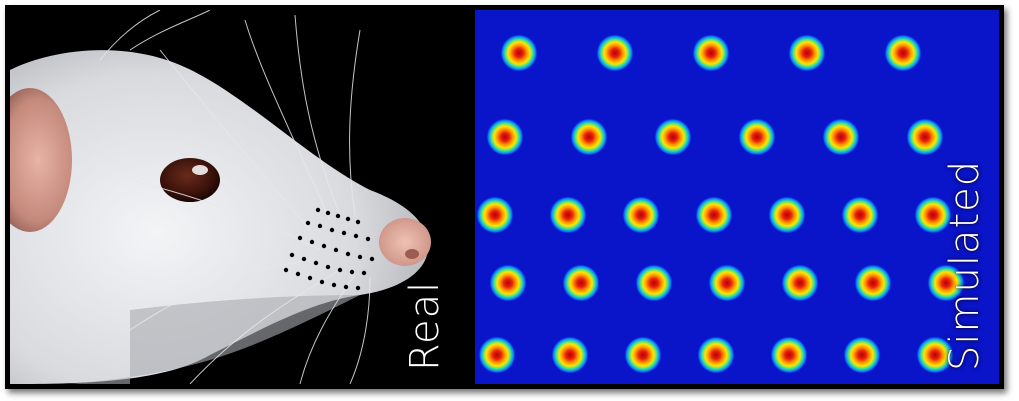 The width and height of the screenshot is (1019, 401). What do you see at coordinates (405, 242) in the screenshot?
I see `rat-nose` at bounding box center [405, 242].